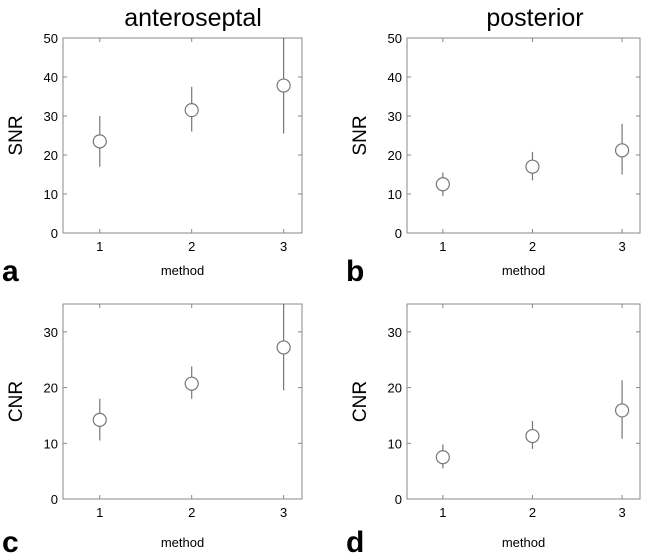  I want to click on panel-letter: b, so click(355, 271).